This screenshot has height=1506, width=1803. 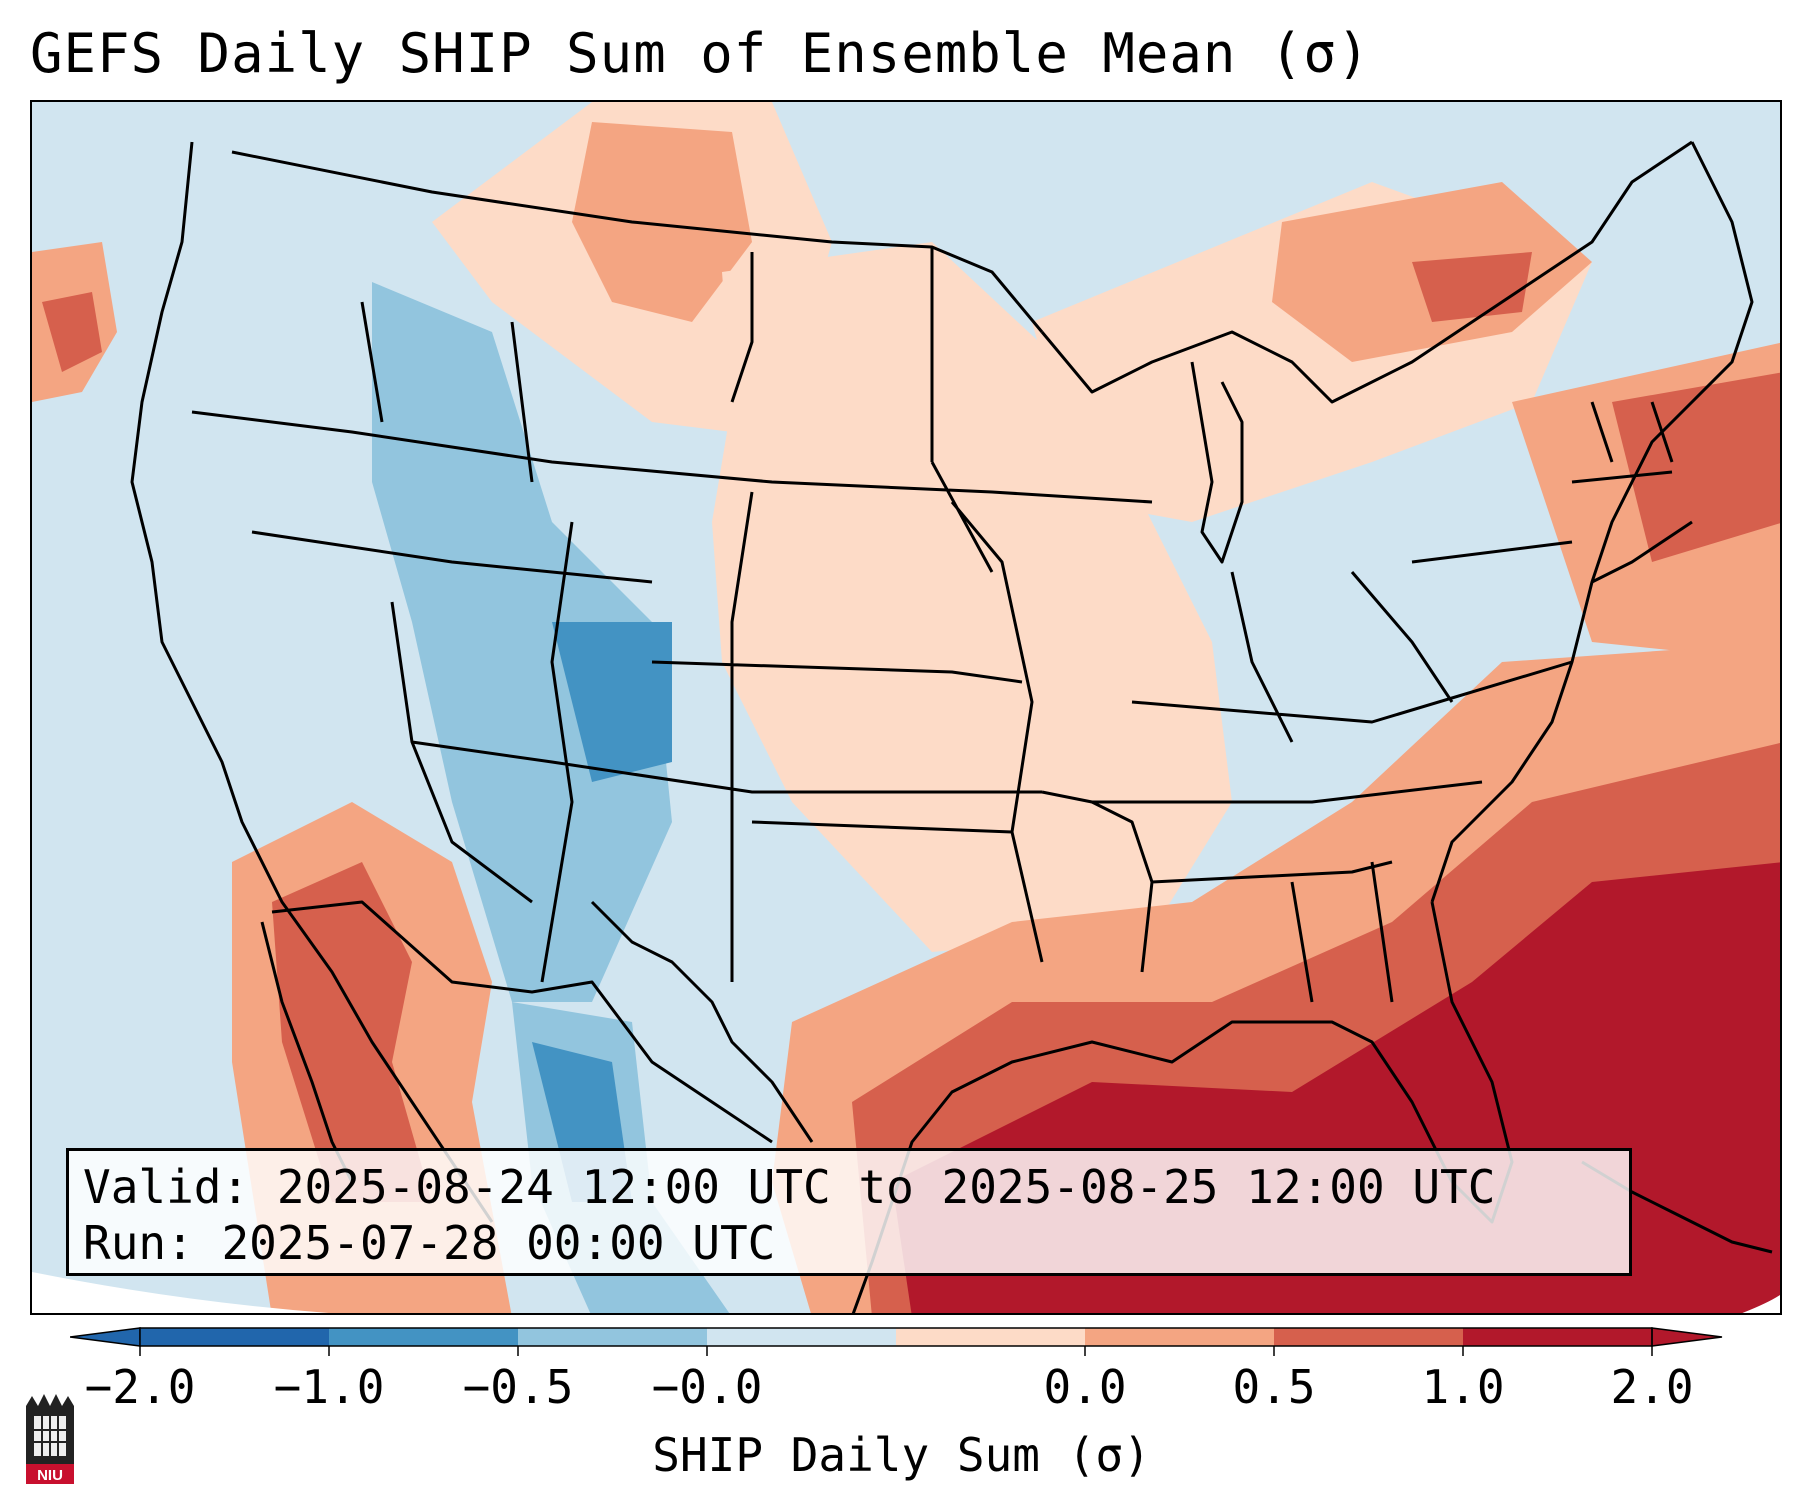 I want to click on chart-title: GEFS Daily SHIP Sum of Ensemble Mean (σ), so click(x=700, y=53).